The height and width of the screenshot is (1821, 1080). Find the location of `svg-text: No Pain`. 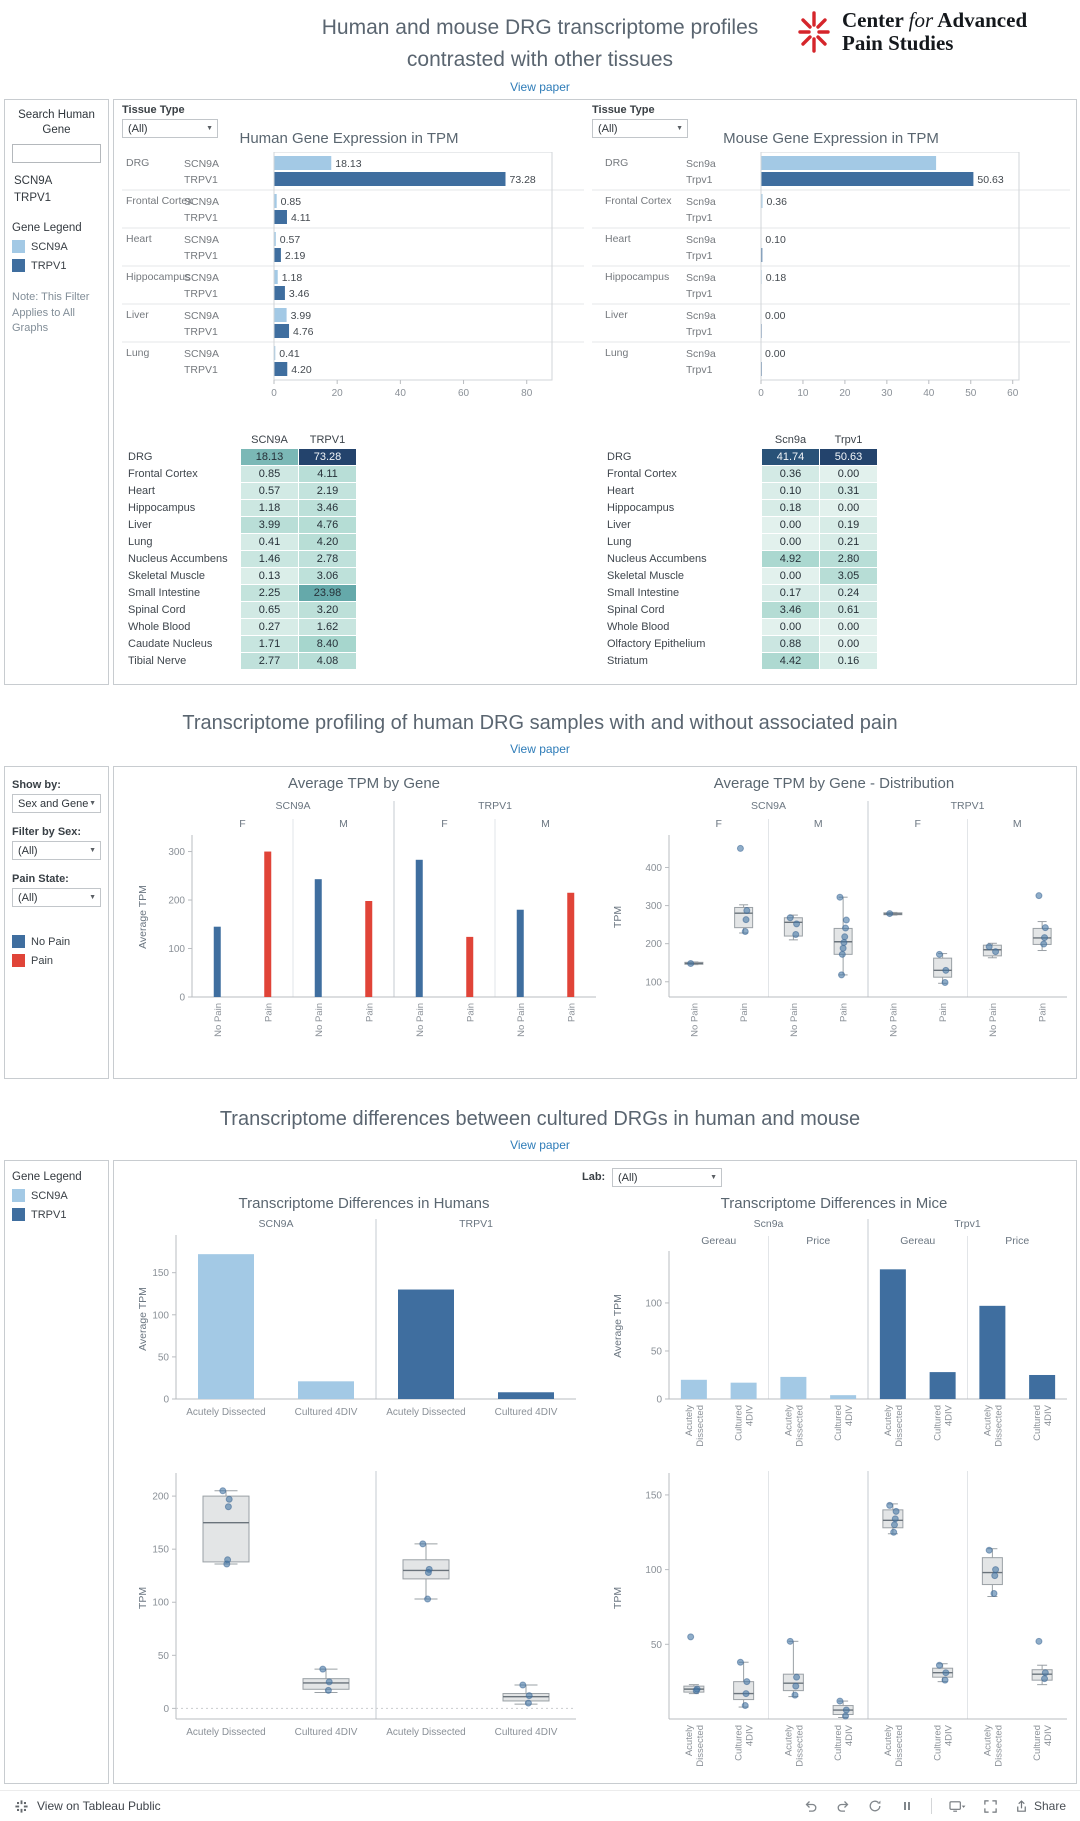

svg-text: No Pain is located at coordinates (893, 1020).